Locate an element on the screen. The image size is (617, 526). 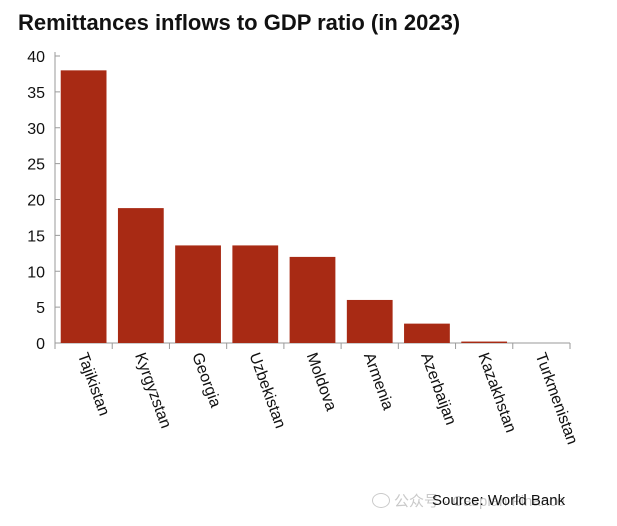
bar-azerbaijan is located at coordinates (427, 333).